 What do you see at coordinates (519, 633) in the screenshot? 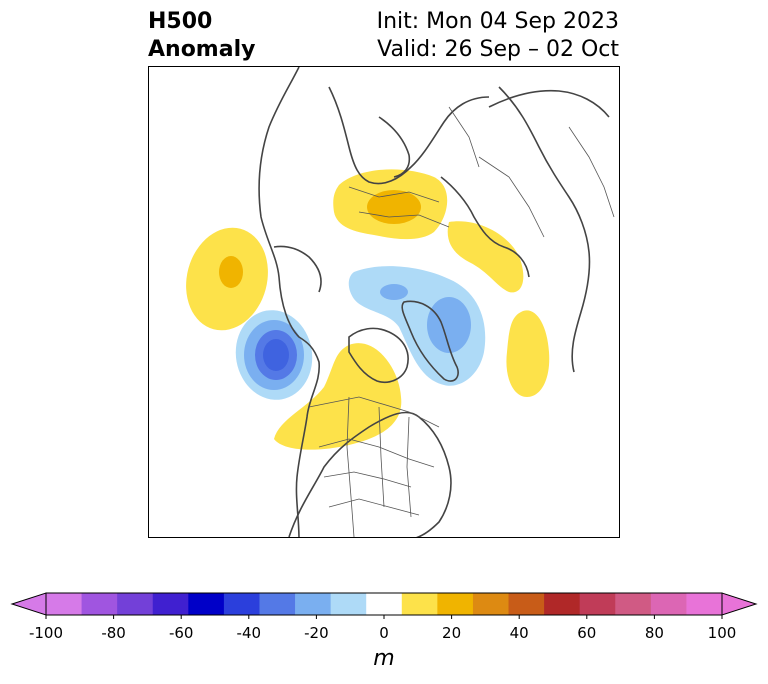
I see `colorbar-tick-label: 40` at bounding box center [519, 633].